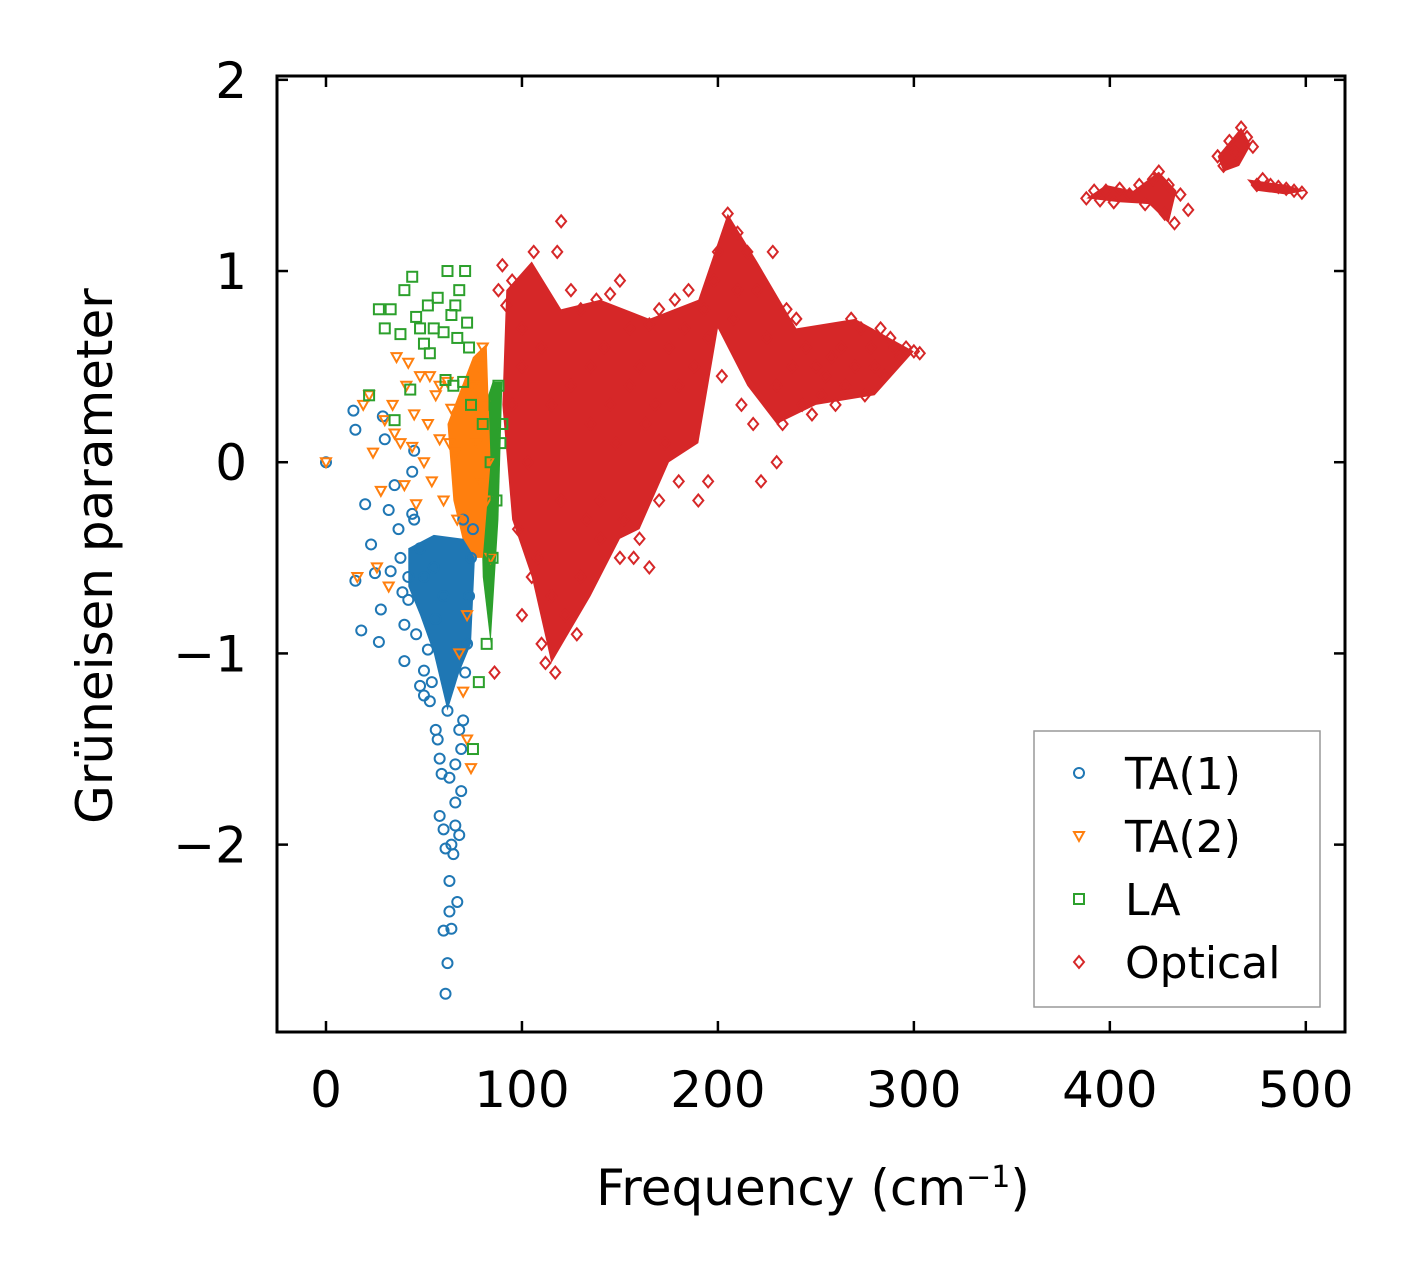 The image size is (1421, 1281). Describe the element at coordinates (1182, 837) in the screenshot. I see `legend-label-ta2: TA(2)` at that location.